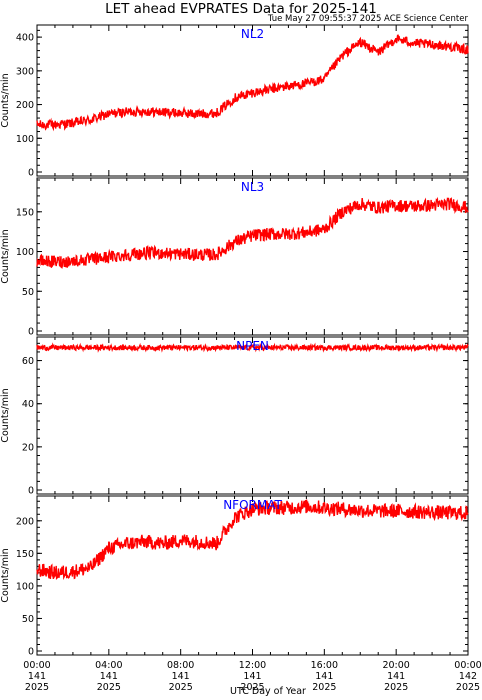 The width and height of the screenshot is (482, 700). What do you see at coordinates (252, 187) in the screenshot?
I see `series-label: NL3` at bounding box center [252, 187].